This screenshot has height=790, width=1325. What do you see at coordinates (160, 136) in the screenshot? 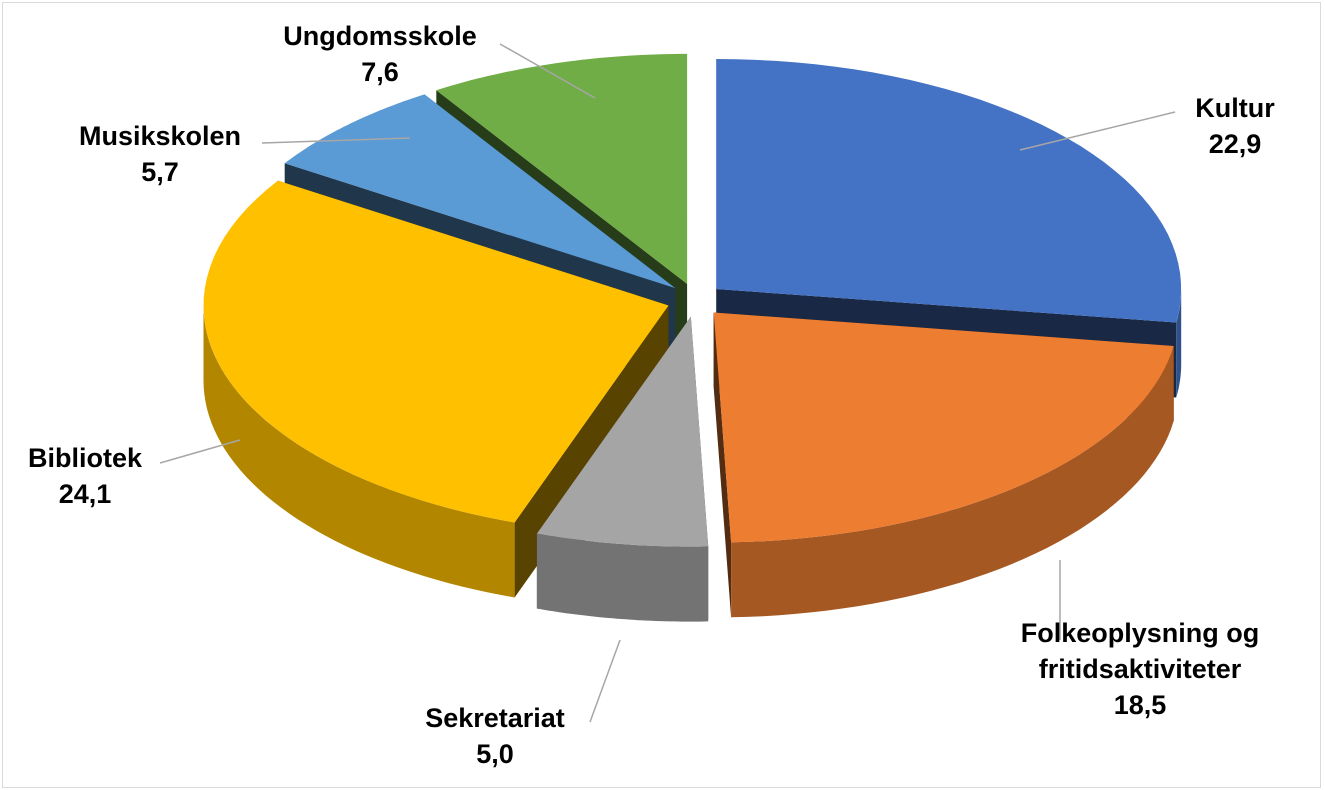
I see `category-label: Musikskolen` at bounding box center [160, 136].